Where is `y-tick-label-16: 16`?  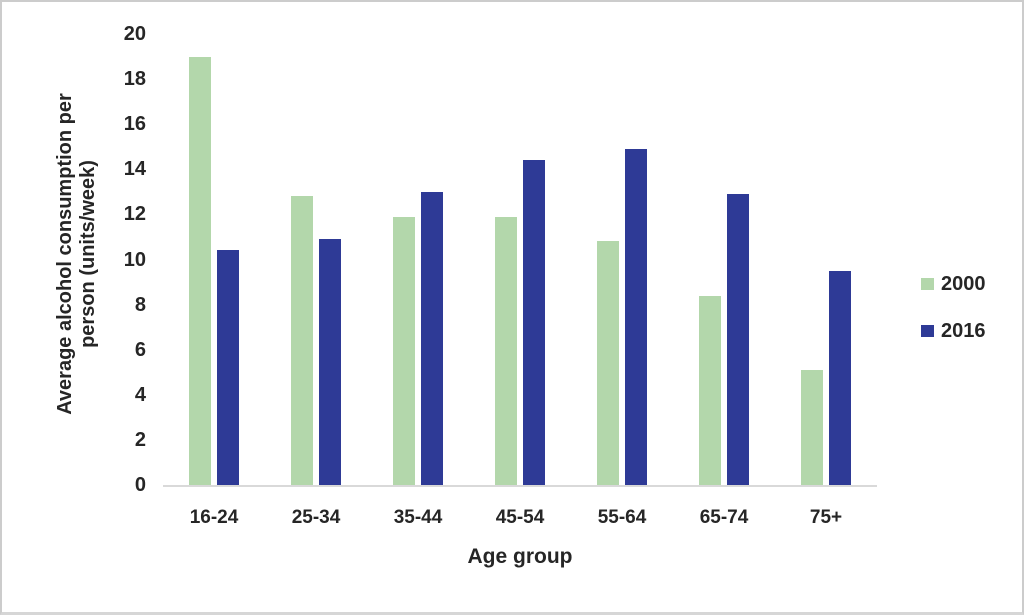 y-tick-label-16: 16 is located at coordinates (134, 124).